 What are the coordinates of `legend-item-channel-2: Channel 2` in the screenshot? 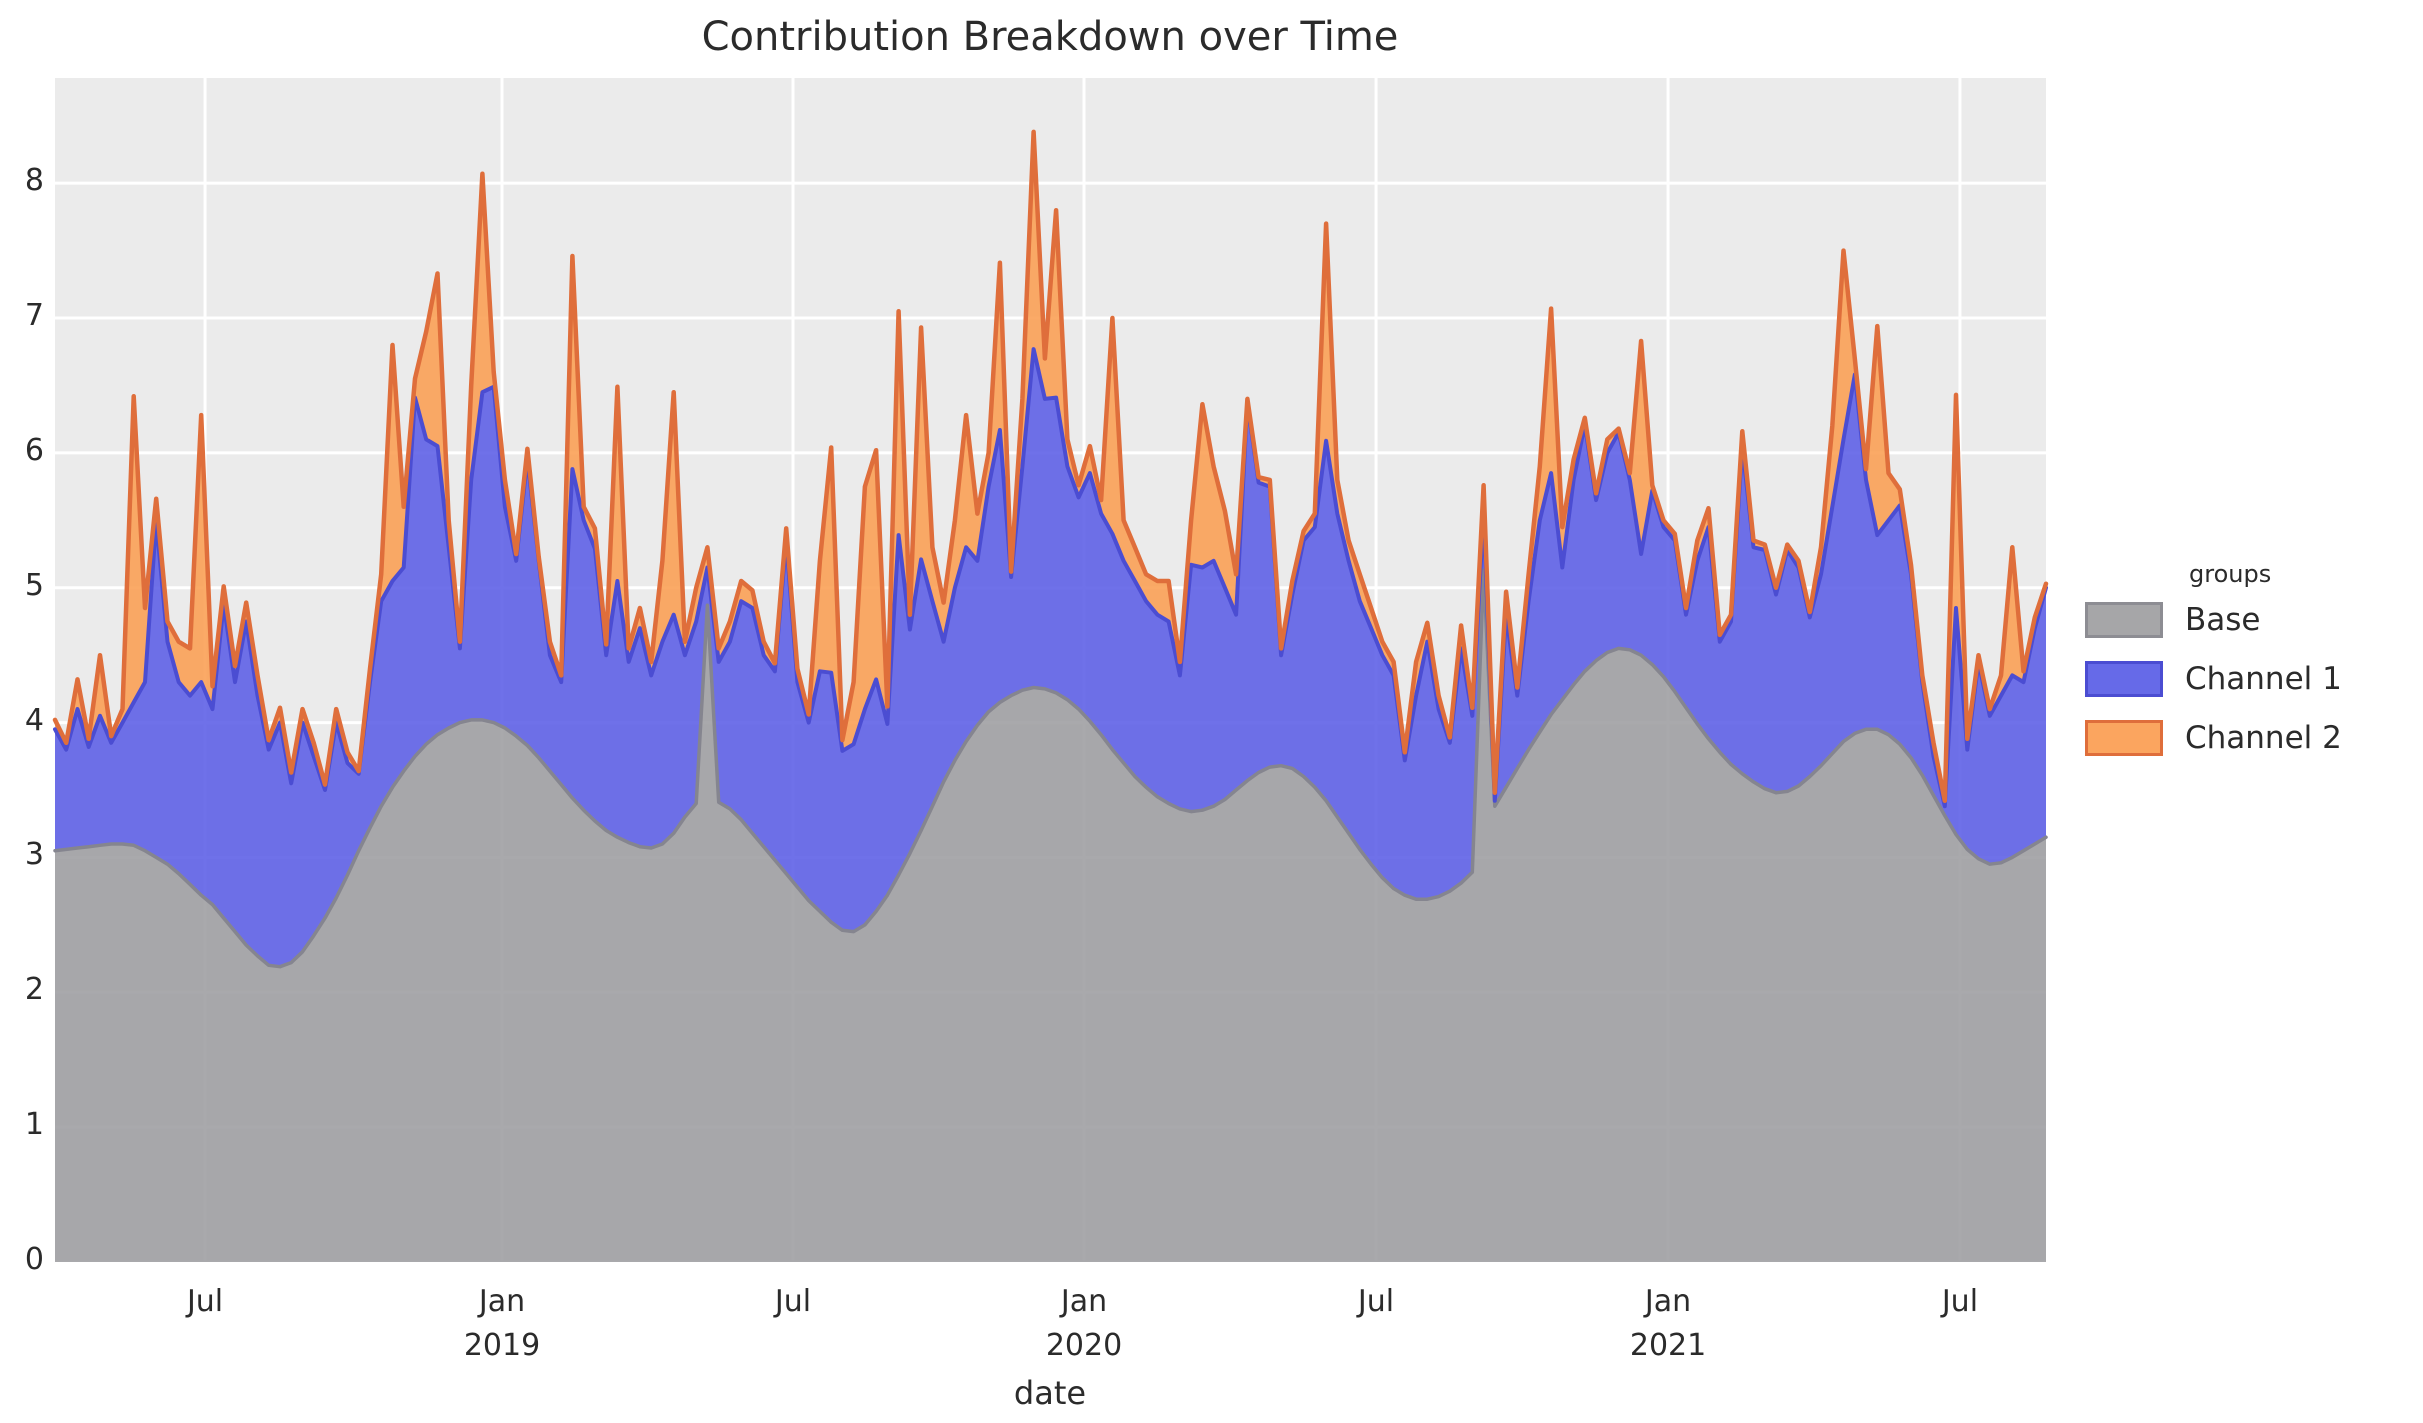 It's located at (2213, 738).